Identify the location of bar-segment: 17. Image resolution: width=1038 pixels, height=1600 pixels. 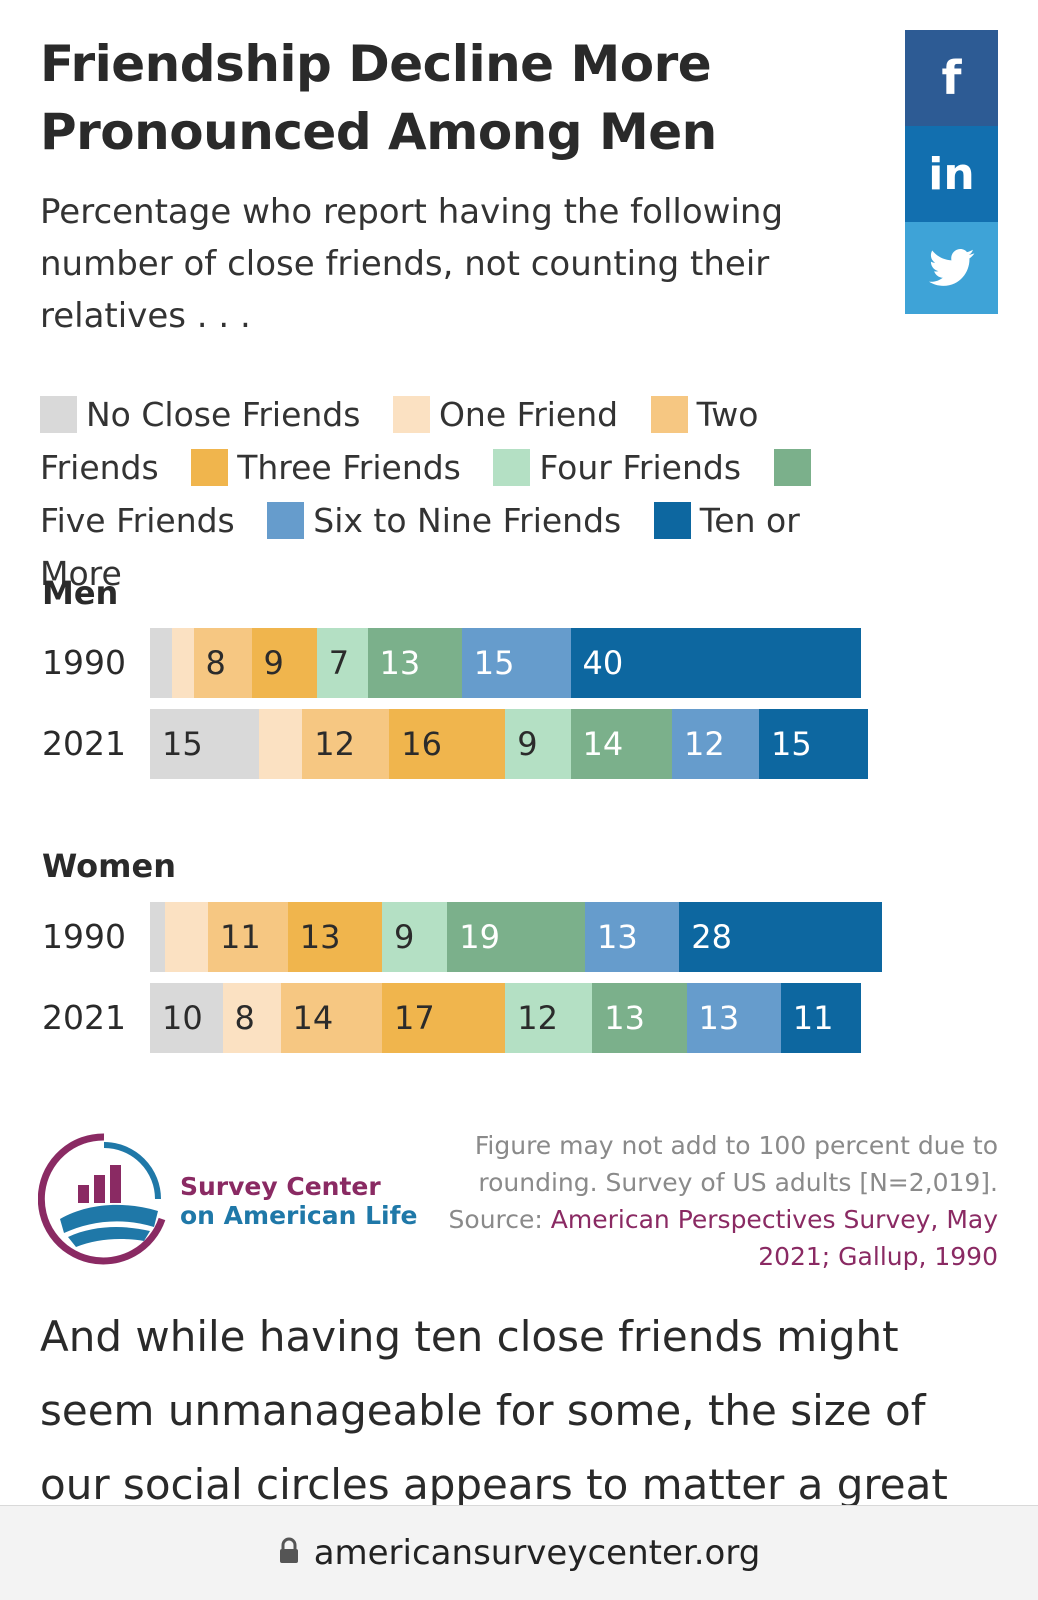
(444, 1018).